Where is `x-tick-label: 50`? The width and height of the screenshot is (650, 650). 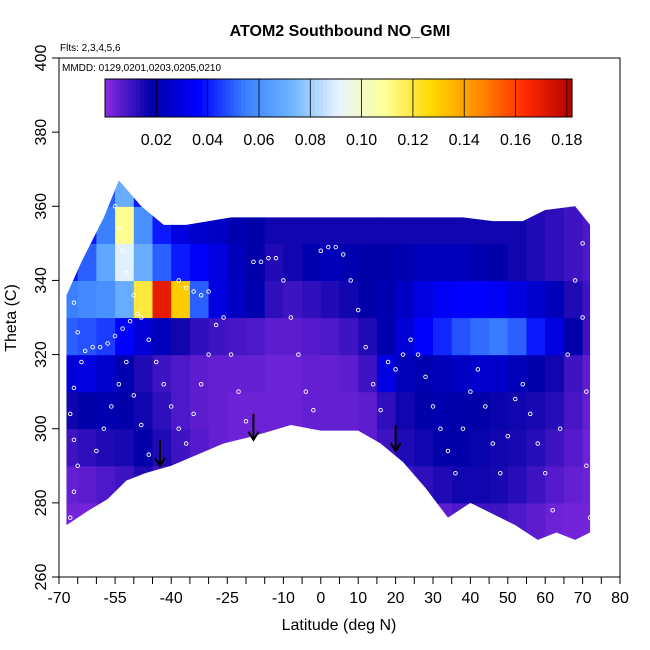
x-tick-label: 50 is located at coordinates (508, 598).